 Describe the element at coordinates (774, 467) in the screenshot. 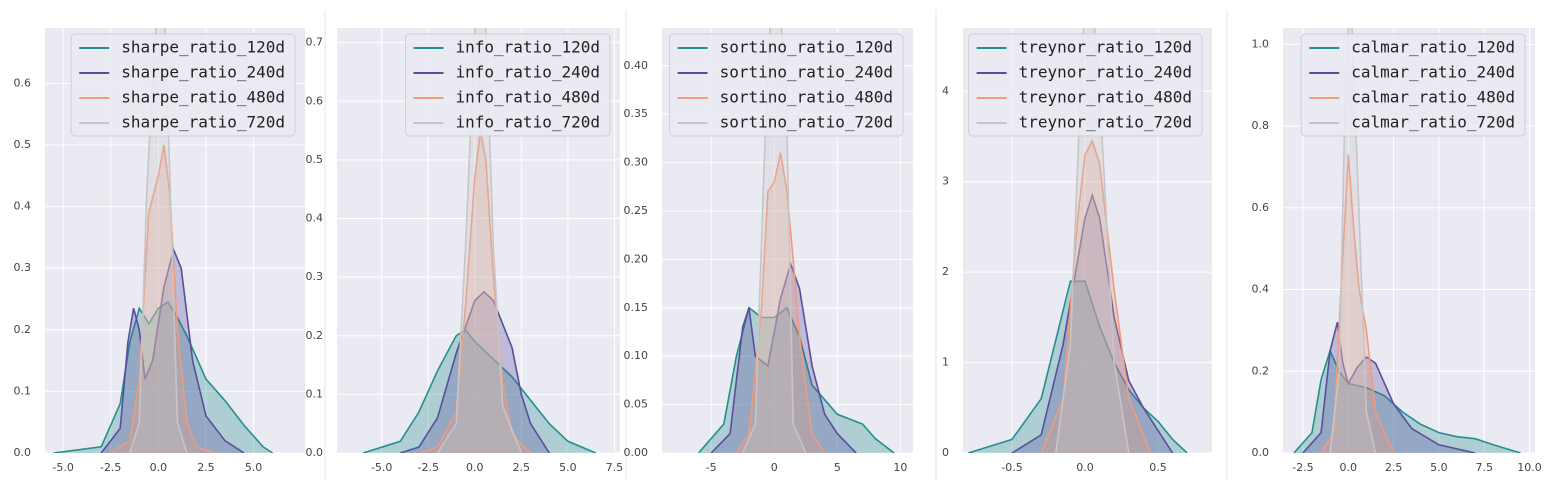

I see `x-tick-label: 0` at that location.